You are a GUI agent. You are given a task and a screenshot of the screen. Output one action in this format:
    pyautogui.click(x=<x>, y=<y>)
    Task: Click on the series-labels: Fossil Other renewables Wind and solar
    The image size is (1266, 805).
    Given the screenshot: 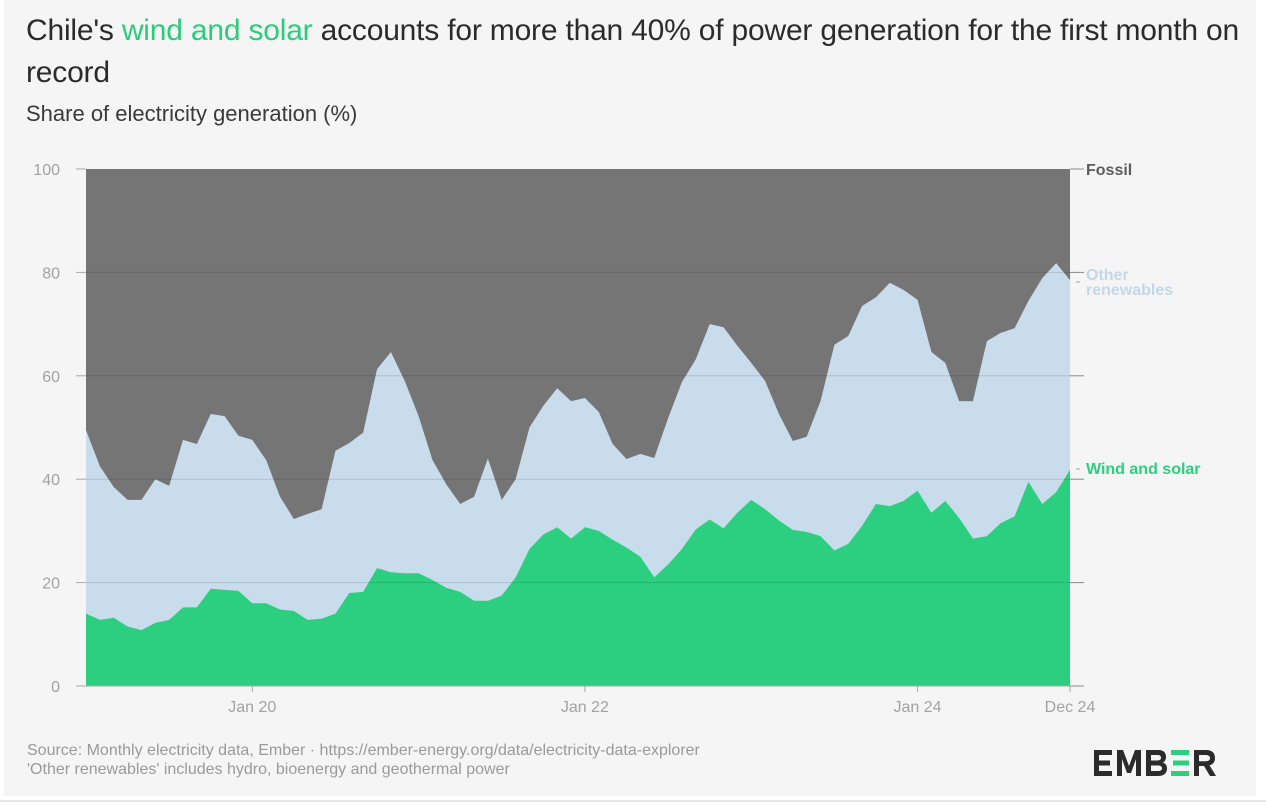 What is the action you would take?
    pyautogui.click(x=1136, y=320)
    